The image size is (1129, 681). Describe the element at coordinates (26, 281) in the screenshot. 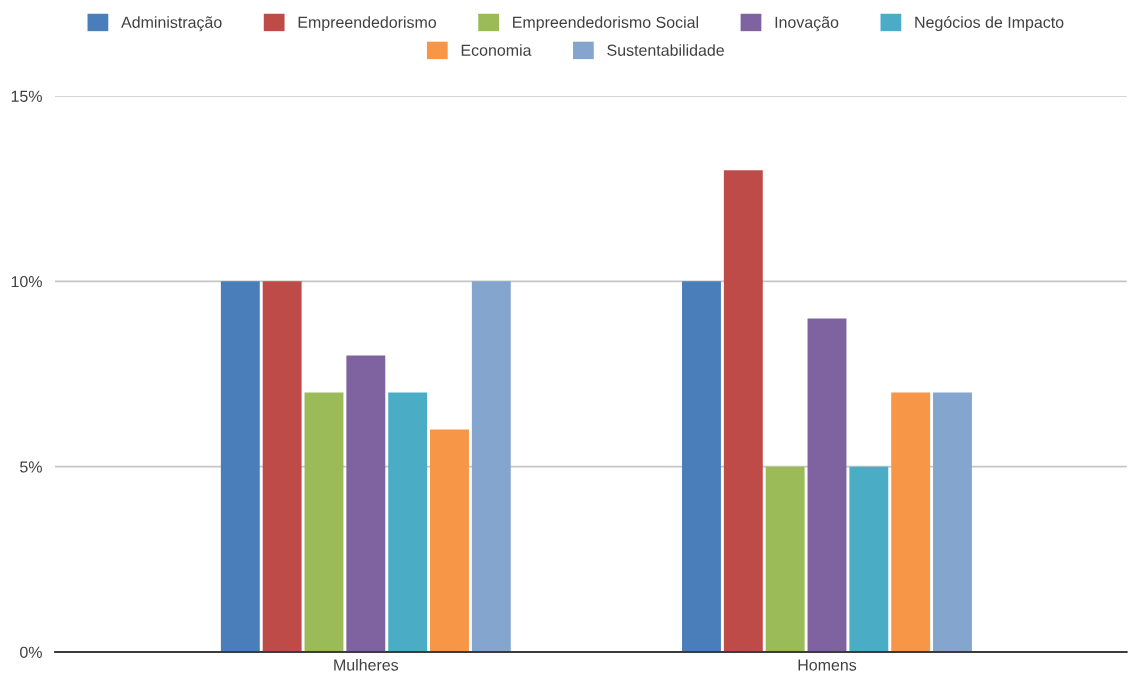

I see `y-tick-label: 10%` at that location.